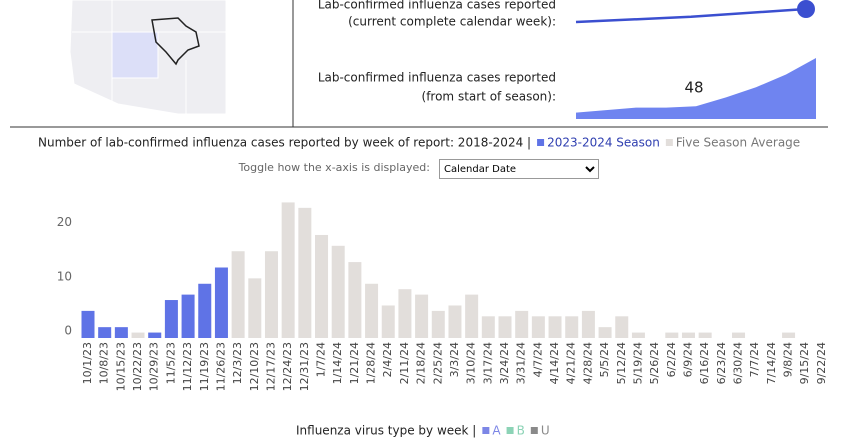 Image resolution: width=849 pixels, height=446 pixels. What do you see at coordinates (521, 431) in the screenshot?
I see `legend-label: B` at bounding box center [521, 431].